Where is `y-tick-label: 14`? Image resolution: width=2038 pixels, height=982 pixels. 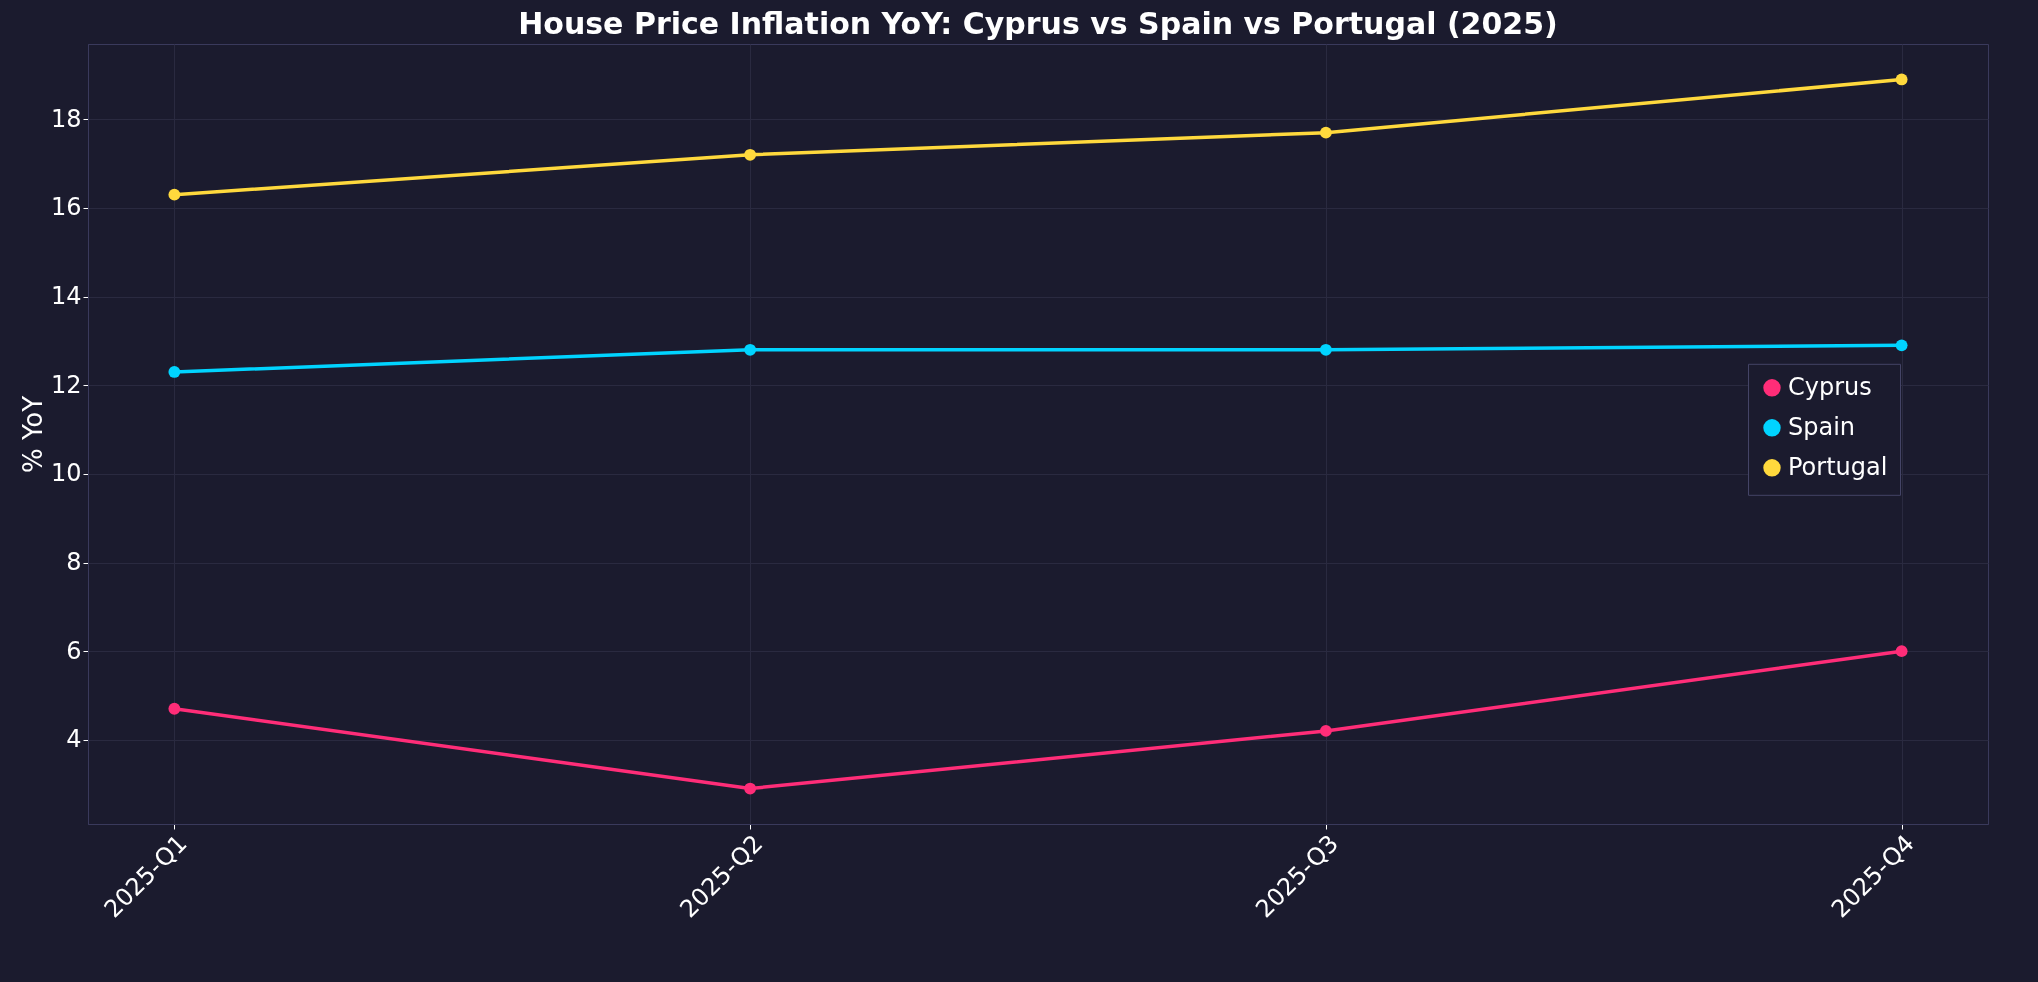 y-tick-label: 14 is located at coordinates (66, 296).